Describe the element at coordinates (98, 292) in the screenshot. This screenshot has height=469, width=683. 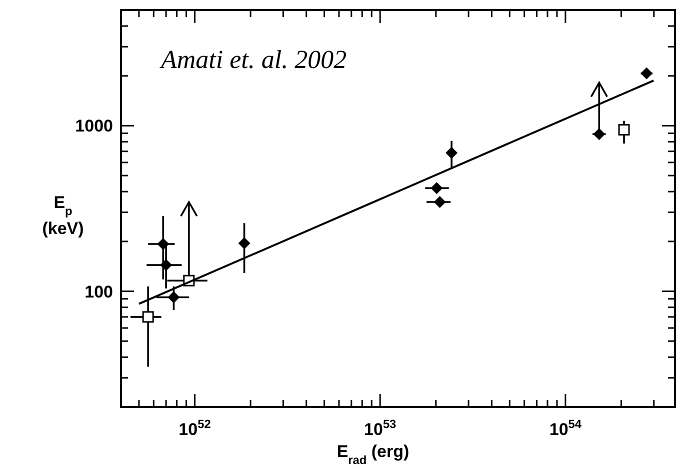
I see `y-tick-label: 100` at that location.